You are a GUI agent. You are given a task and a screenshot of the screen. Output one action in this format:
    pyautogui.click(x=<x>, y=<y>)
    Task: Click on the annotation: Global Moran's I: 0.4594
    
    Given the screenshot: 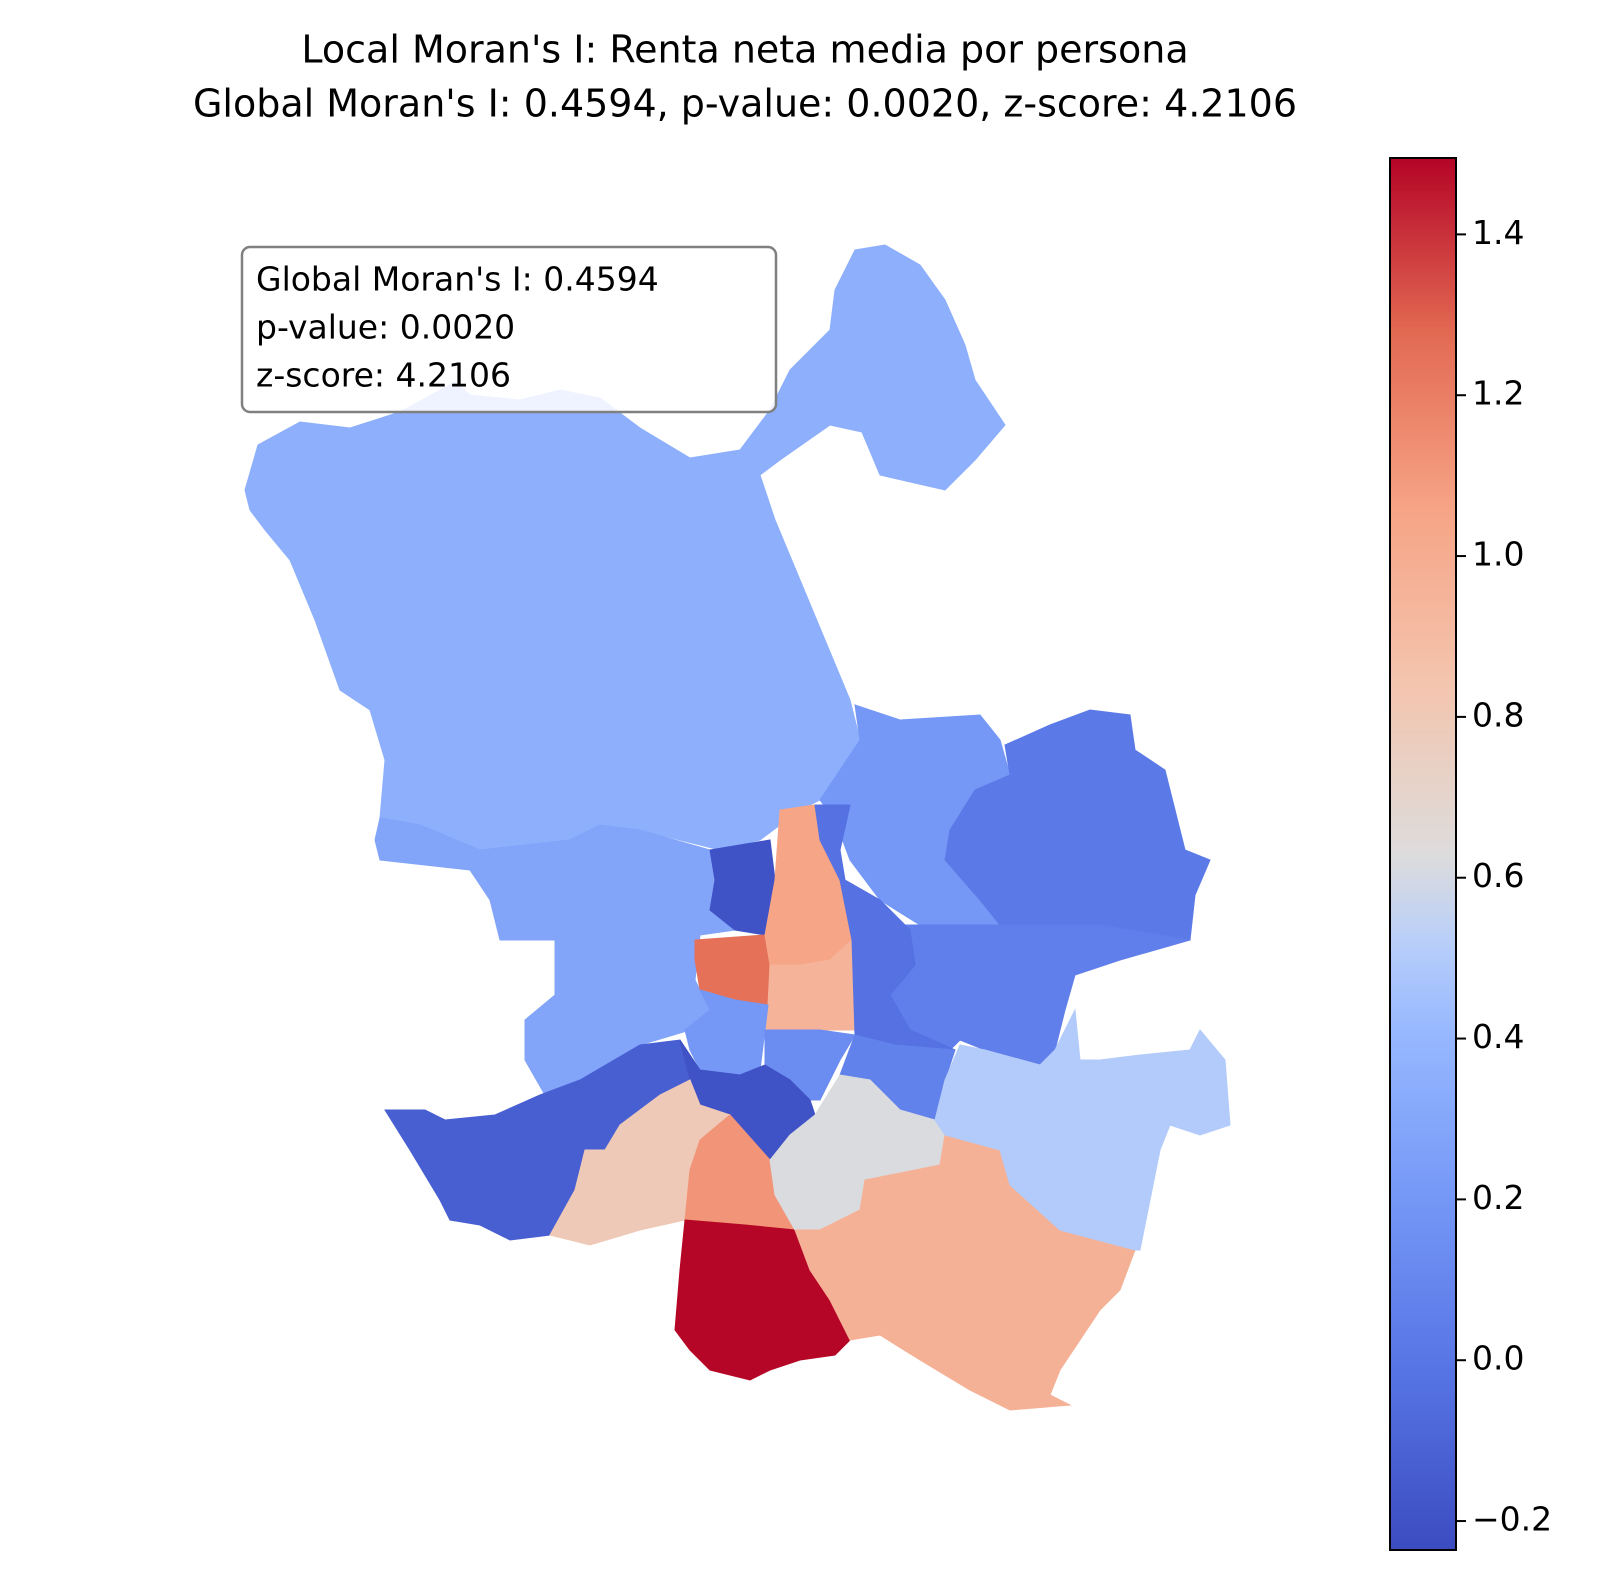 What is the action you would take?
    pyautogui.click(x=457, y=279)
    